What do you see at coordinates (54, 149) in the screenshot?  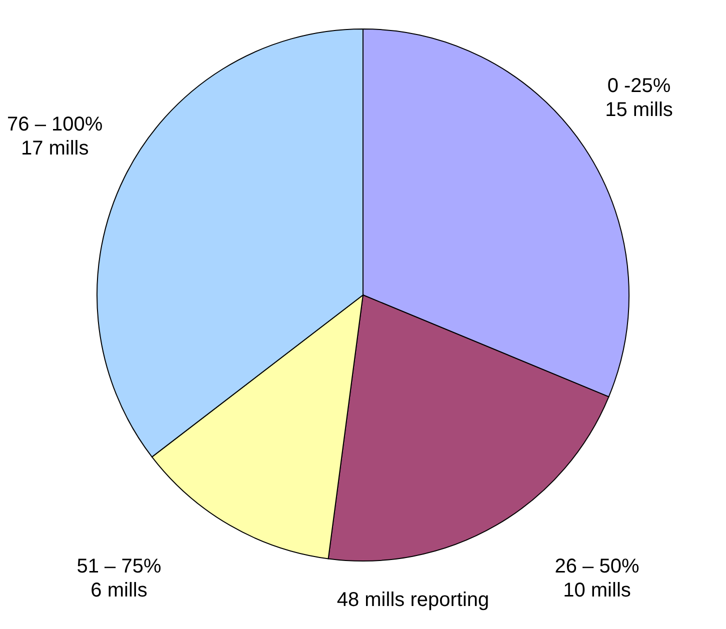 I see `data-label: 17 mills` at bounding box center [54, 149].